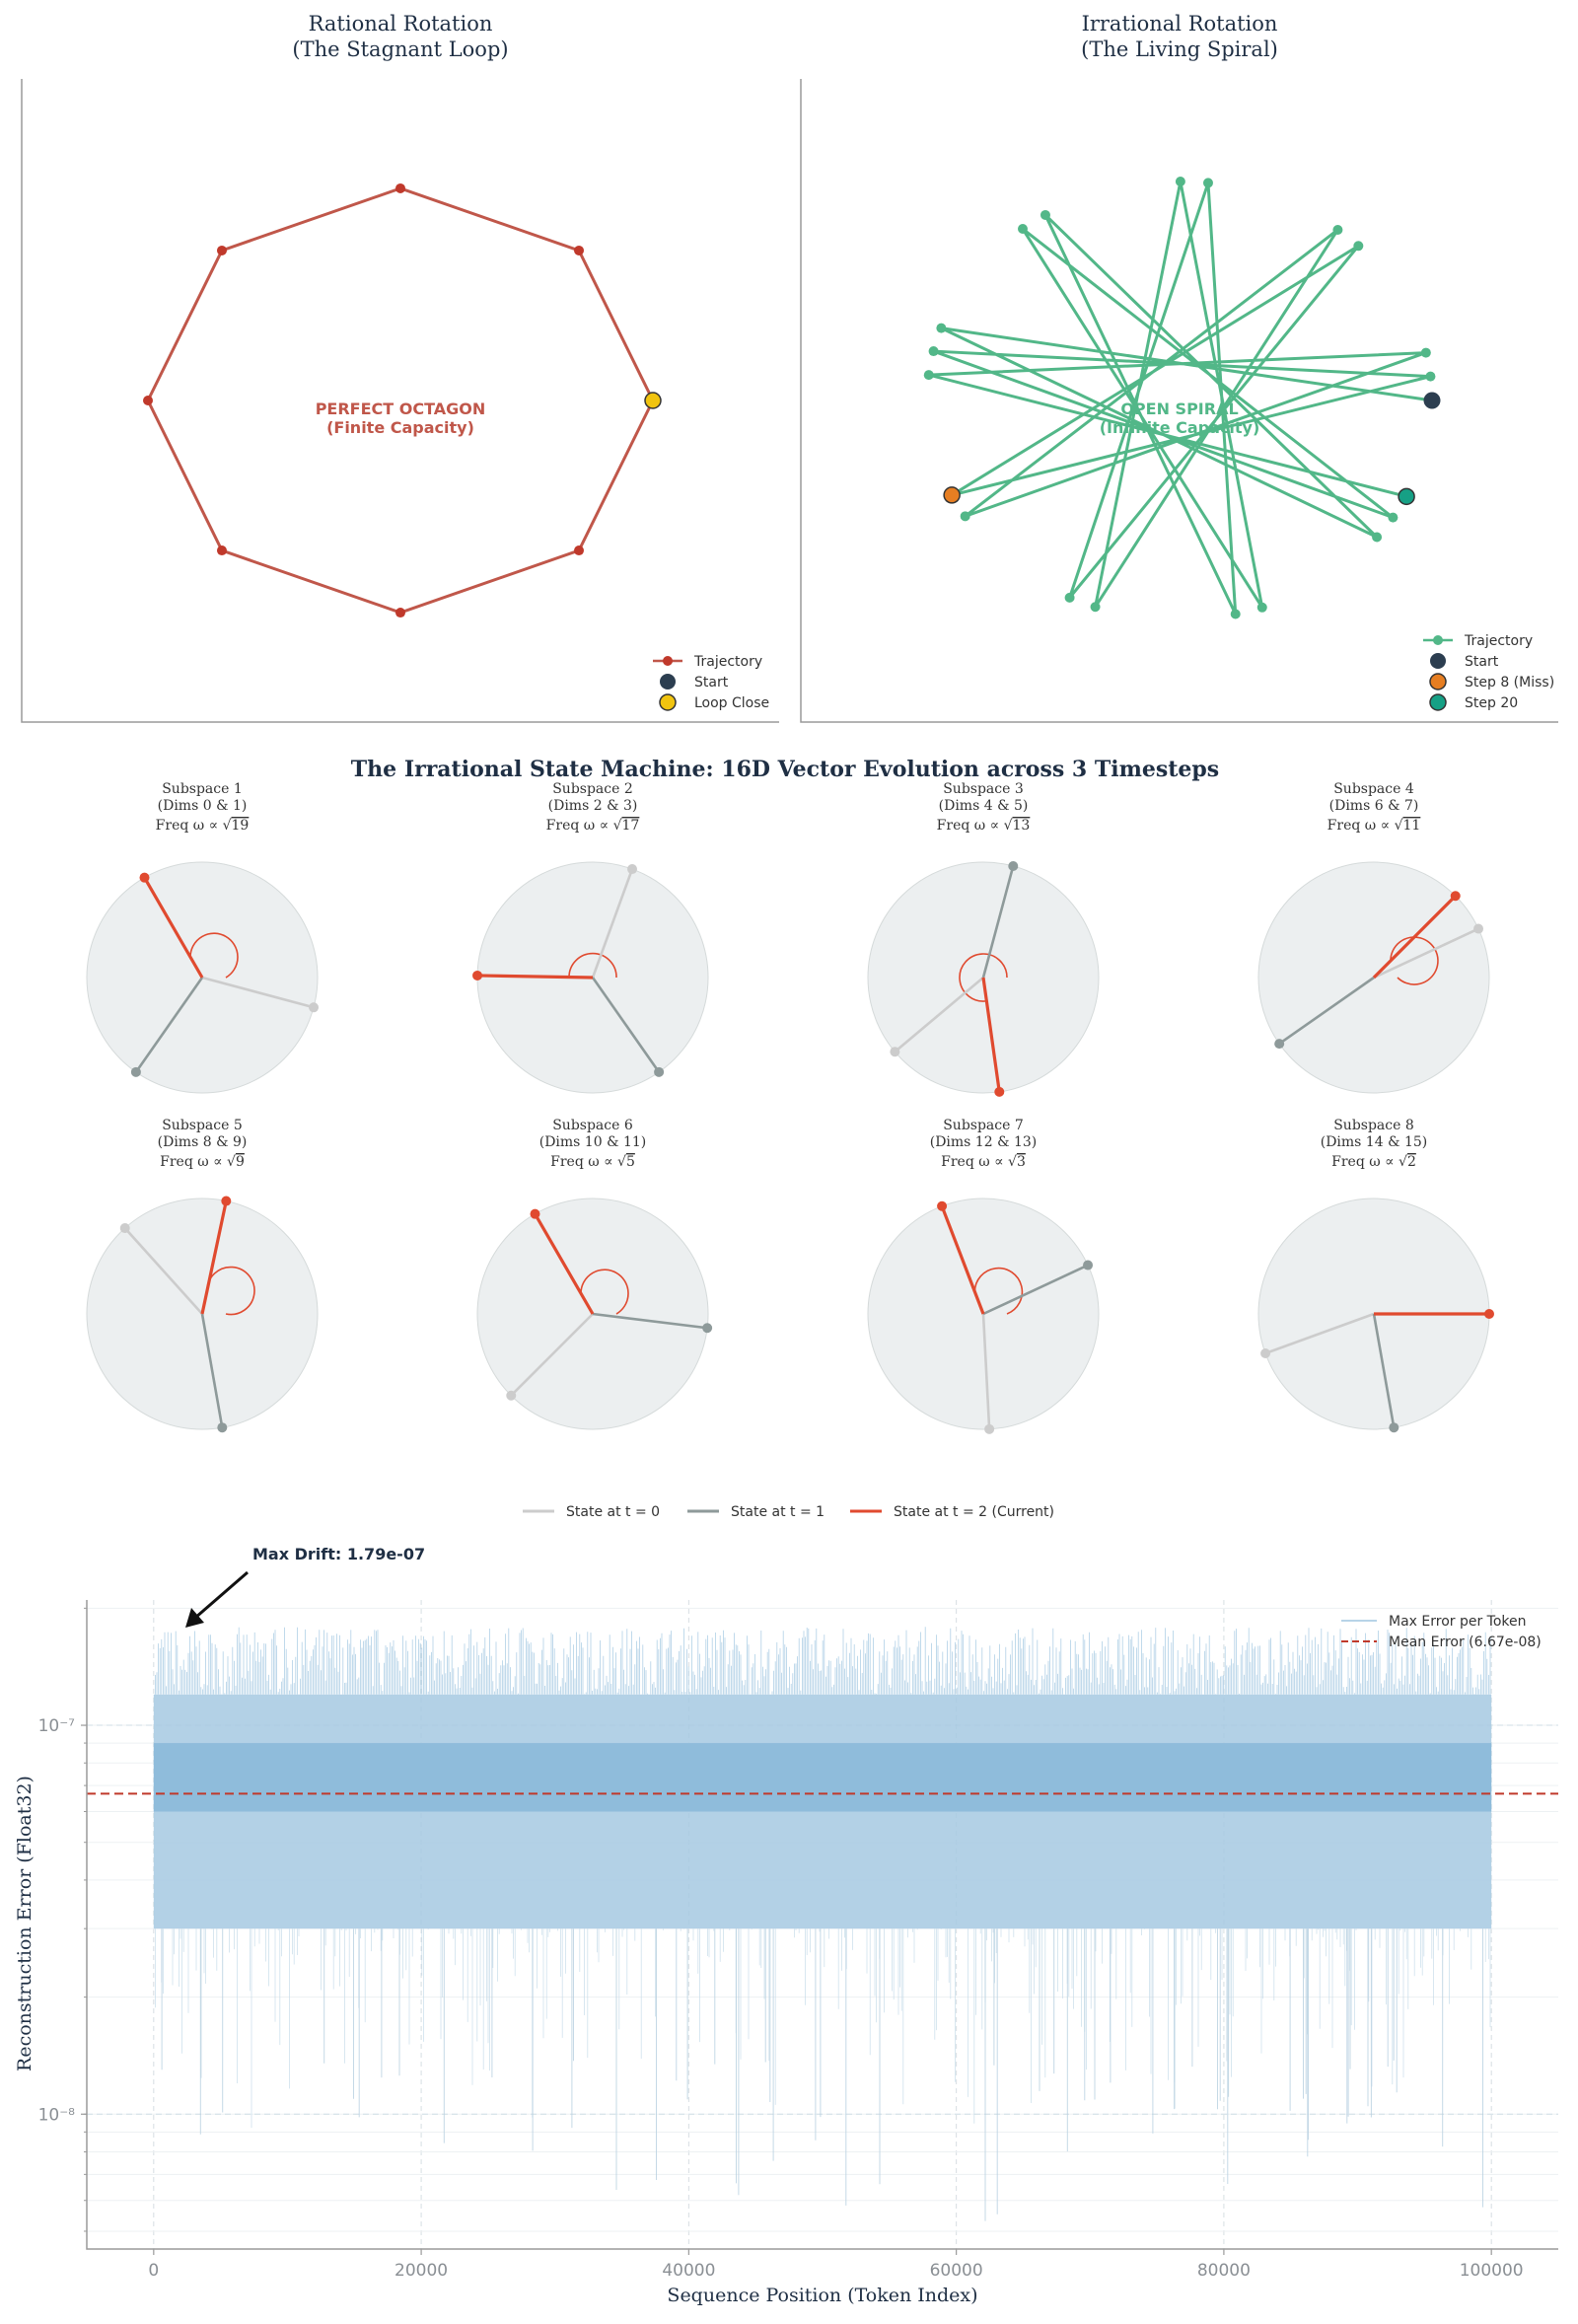 This screenshot has width=1578, height=2324. I want to click on subspace-dims: (Dims 2 & 3), so click(593, 806).